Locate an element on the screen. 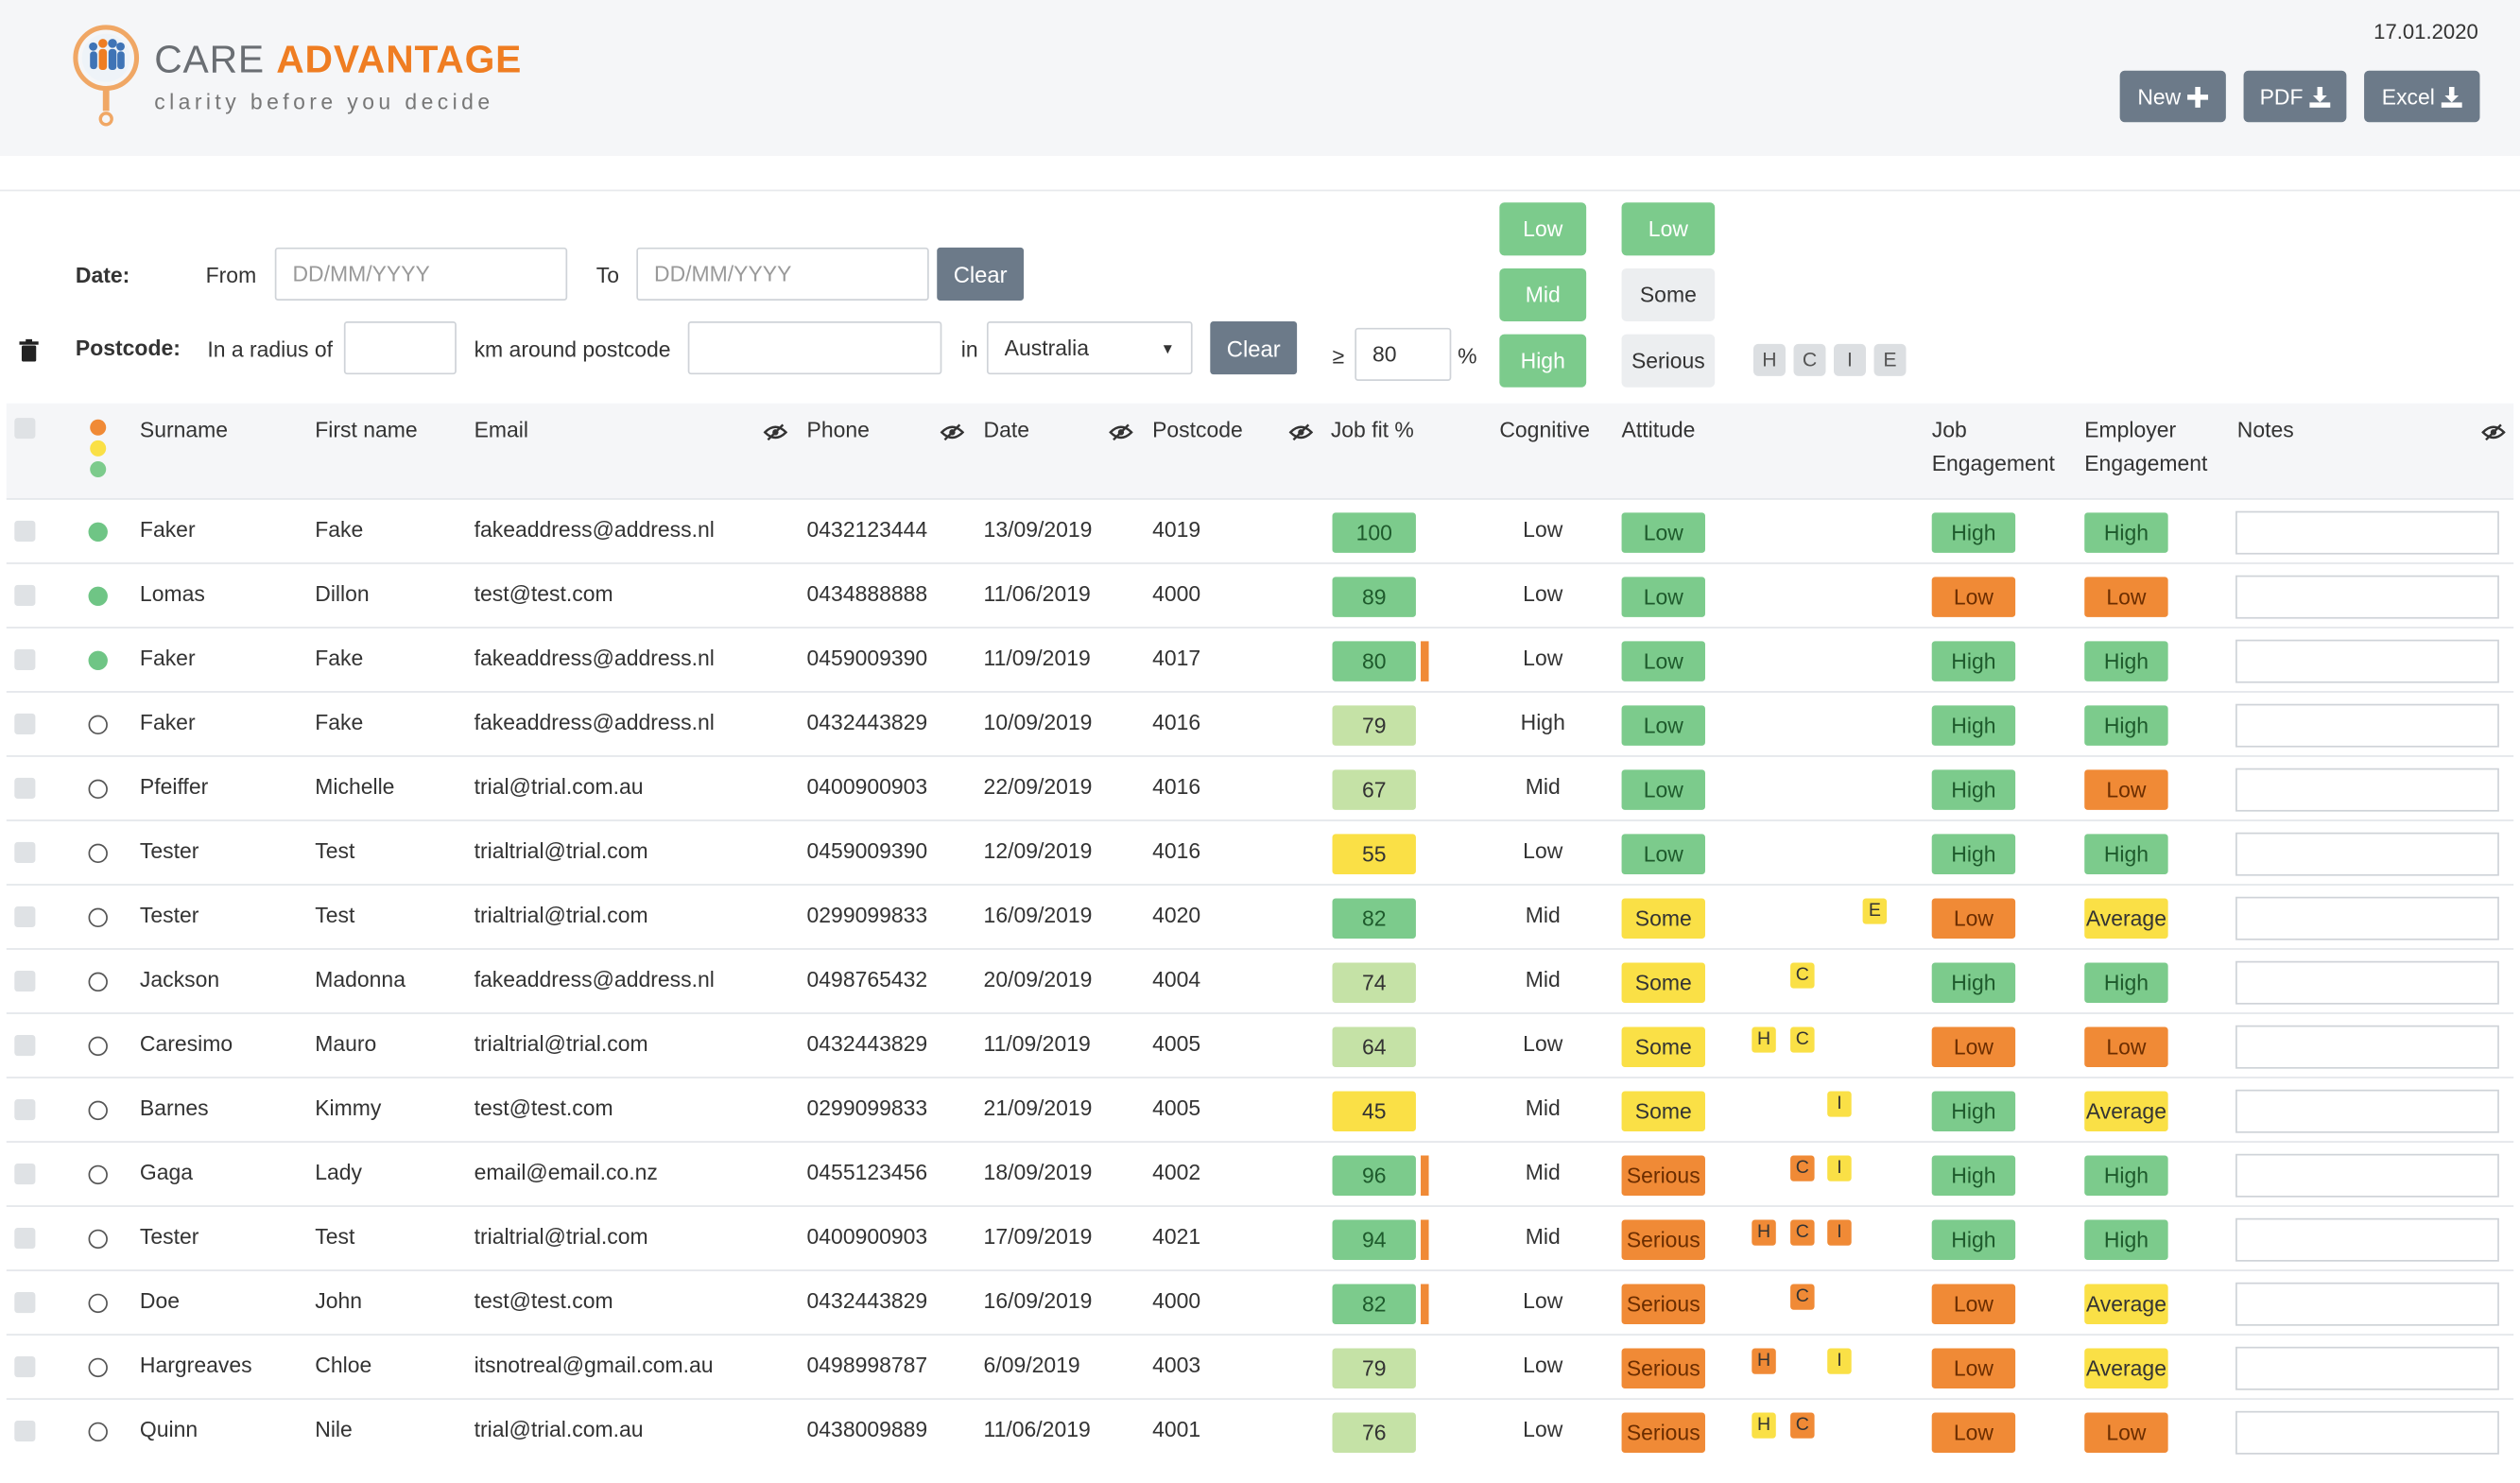 This screenshot has width=2520, height=1483. attitude-filter-low: Low is located at coordinates (1668, 229).